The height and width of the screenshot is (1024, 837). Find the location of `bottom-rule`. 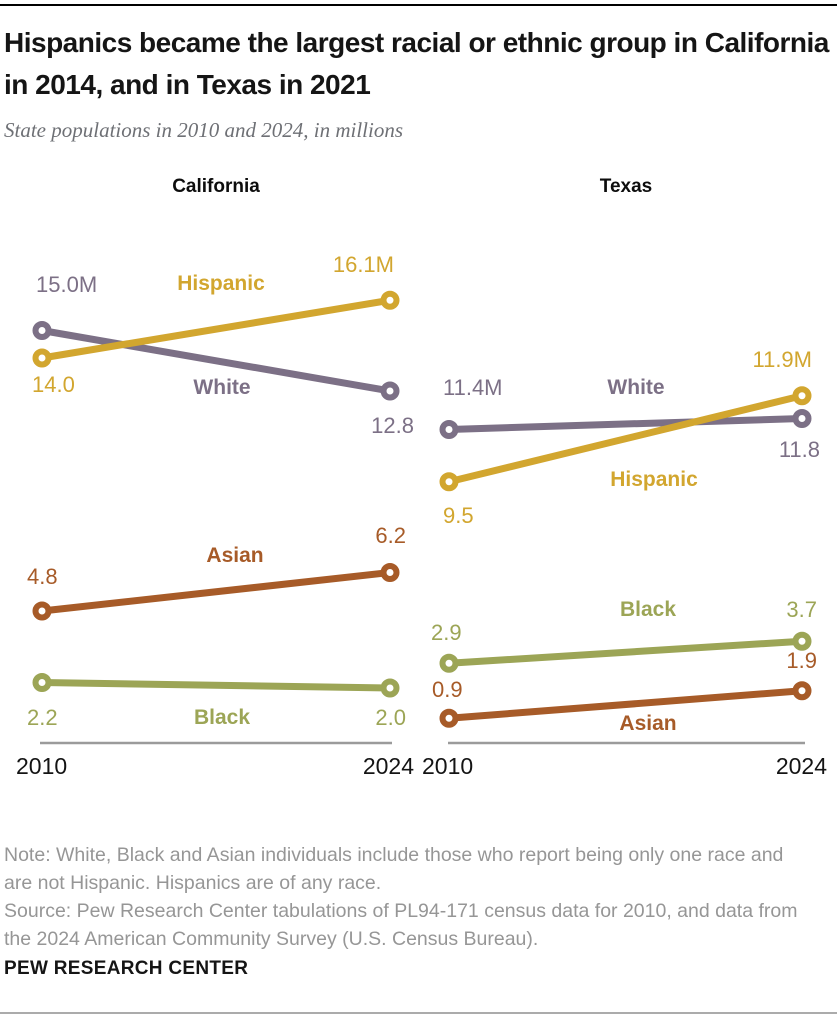

bottom-rule is located at coordinates (418, 1013).